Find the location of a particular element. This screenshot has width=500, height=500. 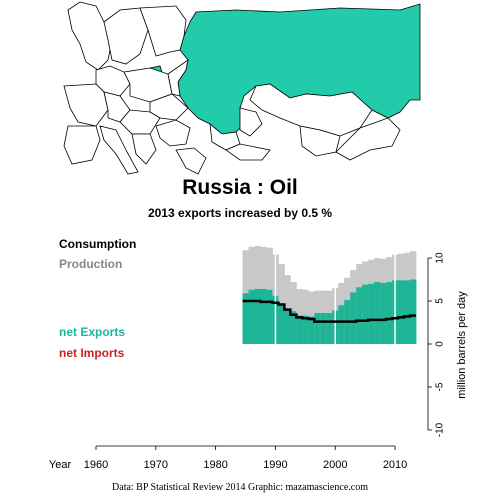

legend-production: Production is located at coordinates (91, 264).